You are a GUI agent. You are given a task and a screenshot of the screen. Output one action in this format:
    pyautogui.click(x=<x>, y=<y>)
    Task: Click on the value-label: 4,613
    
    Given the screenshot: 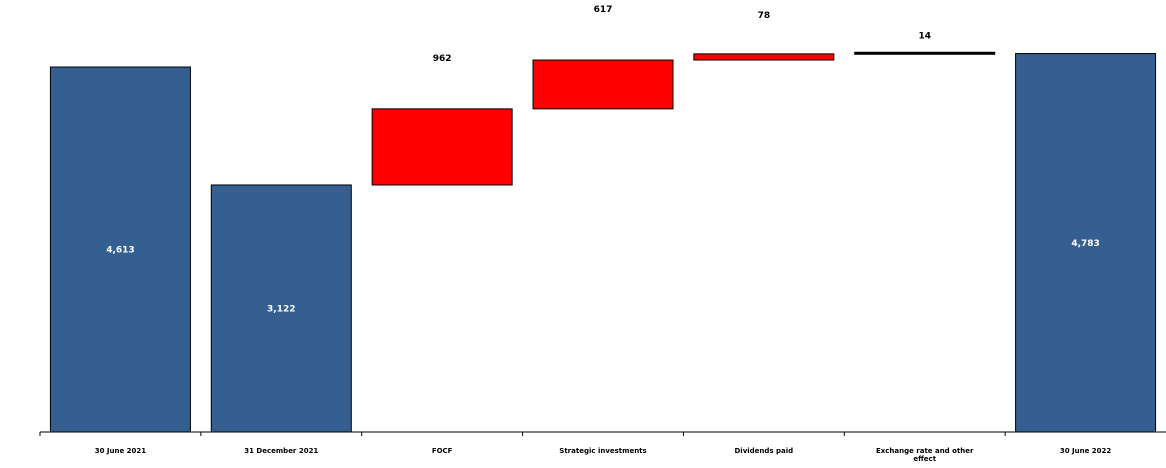 What is the action you would take?
    pyautogui.click(x=120, y=251)
    